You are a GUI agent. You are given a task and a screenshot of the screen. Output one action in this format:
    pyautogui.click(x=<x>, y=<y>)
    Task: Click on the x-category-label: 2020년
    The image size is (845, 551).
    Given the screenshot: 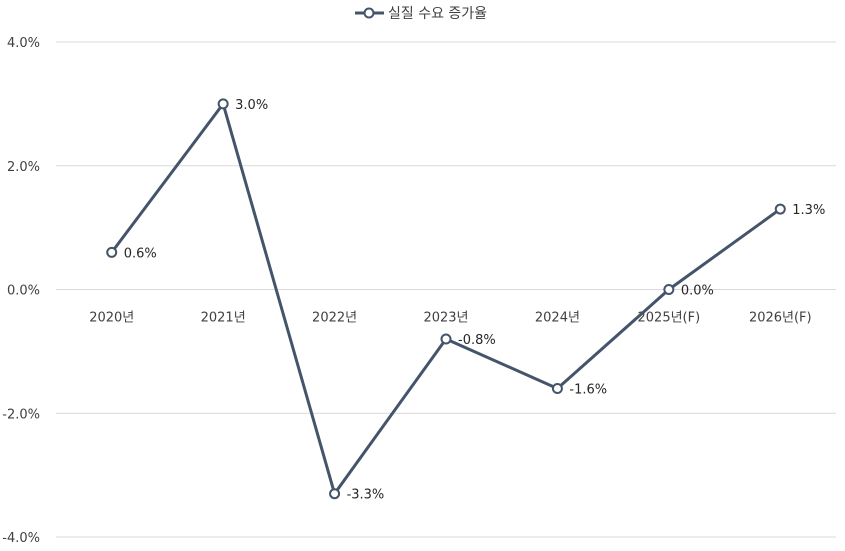 What is the action you would take?
    pyautogui.click(x=111, y=318)
    